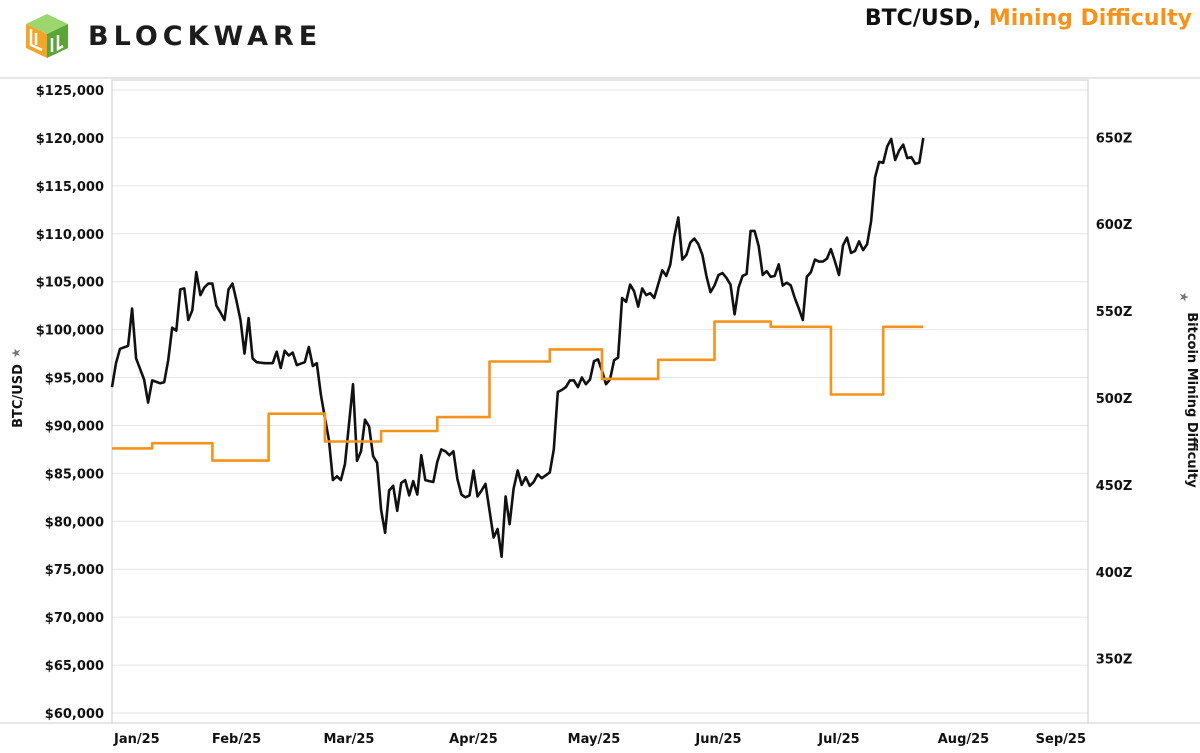 The width and height of the screenshot is (1200, 753). Describe the element at coordinates (1114, 138) in the screenshot. I see `right-tick-label: 650Z` at that location.